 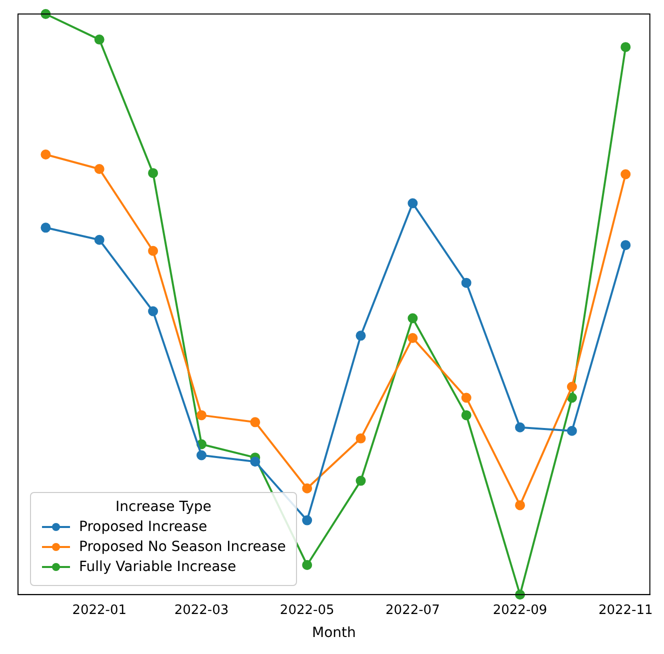 I want to click on x-tick-label: 2022-01, so click(x=99, y=610).